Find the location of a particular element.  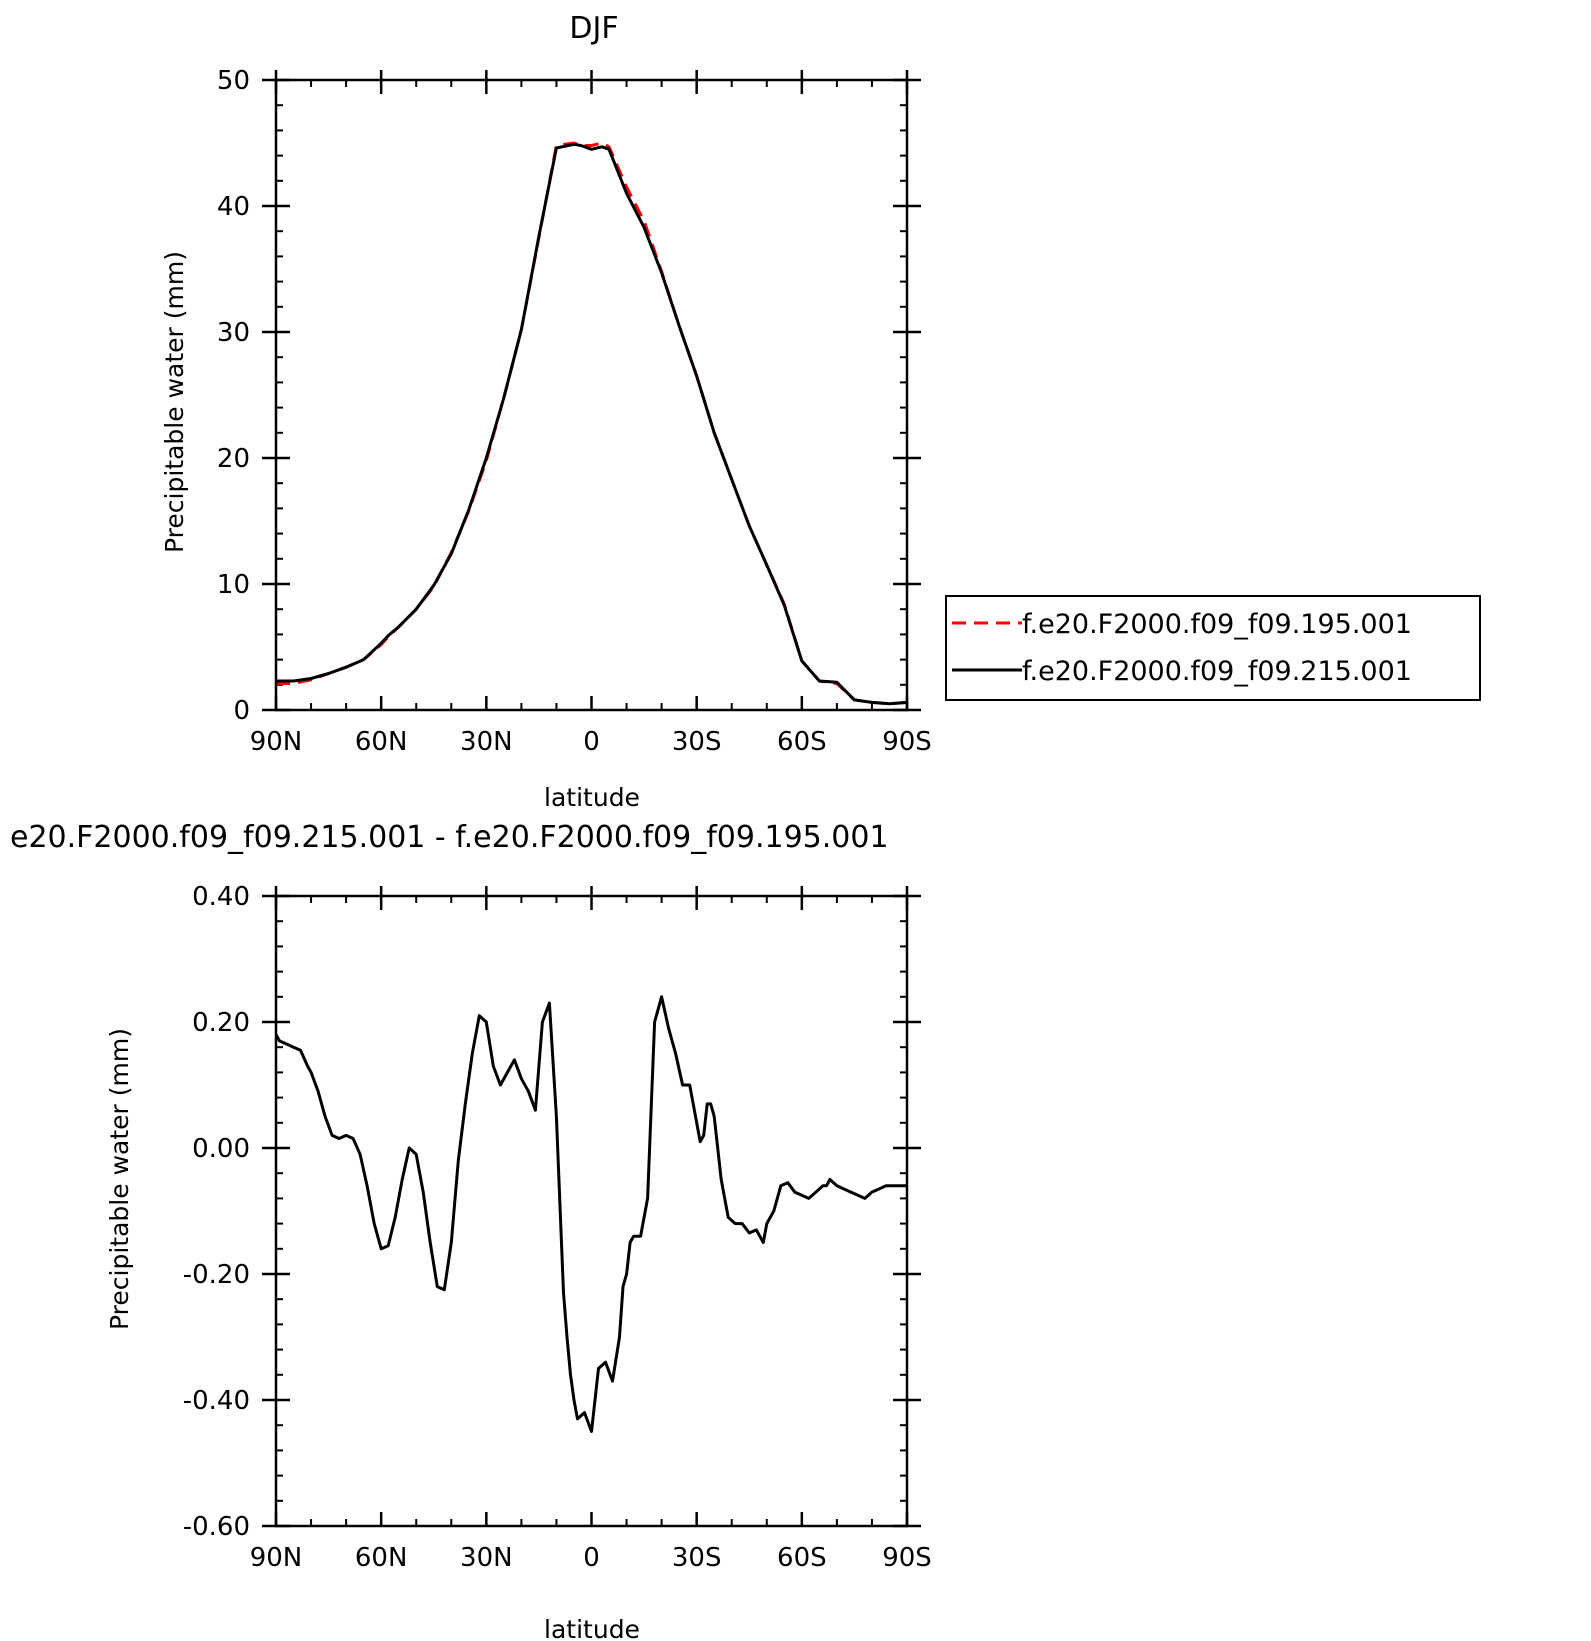

bottom-xtick-label: 60N is located at coordinates (381, 1558).